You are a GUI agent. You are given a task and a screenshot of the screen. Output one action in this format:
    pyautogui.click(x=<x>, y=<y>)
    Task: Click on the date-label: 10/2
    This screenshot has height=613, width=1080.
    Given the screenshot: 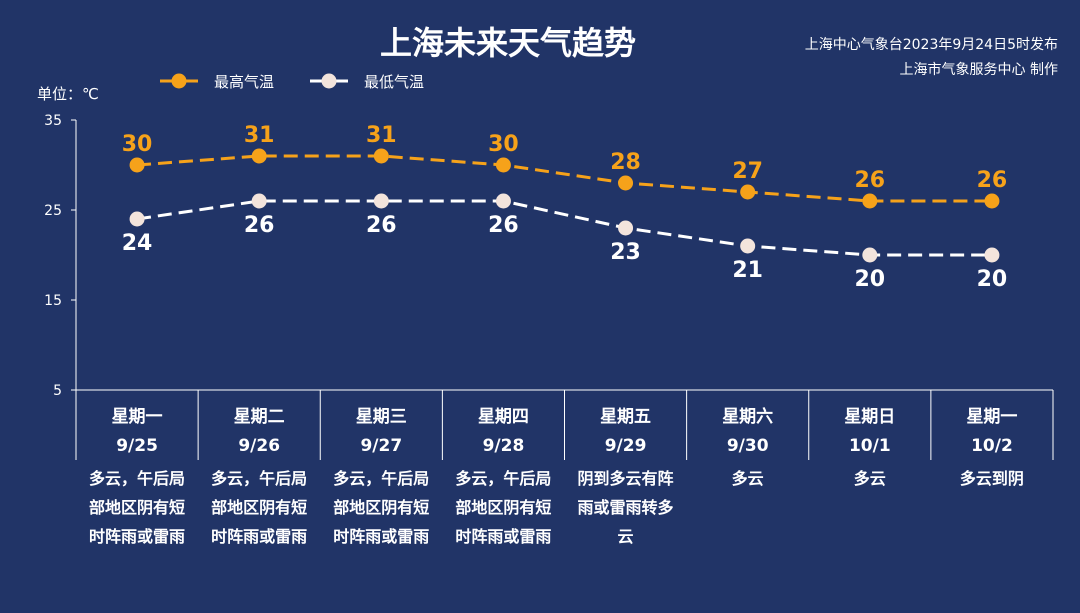 What is the action you would take?
    pyautogui.click(x=992, y=446)
    